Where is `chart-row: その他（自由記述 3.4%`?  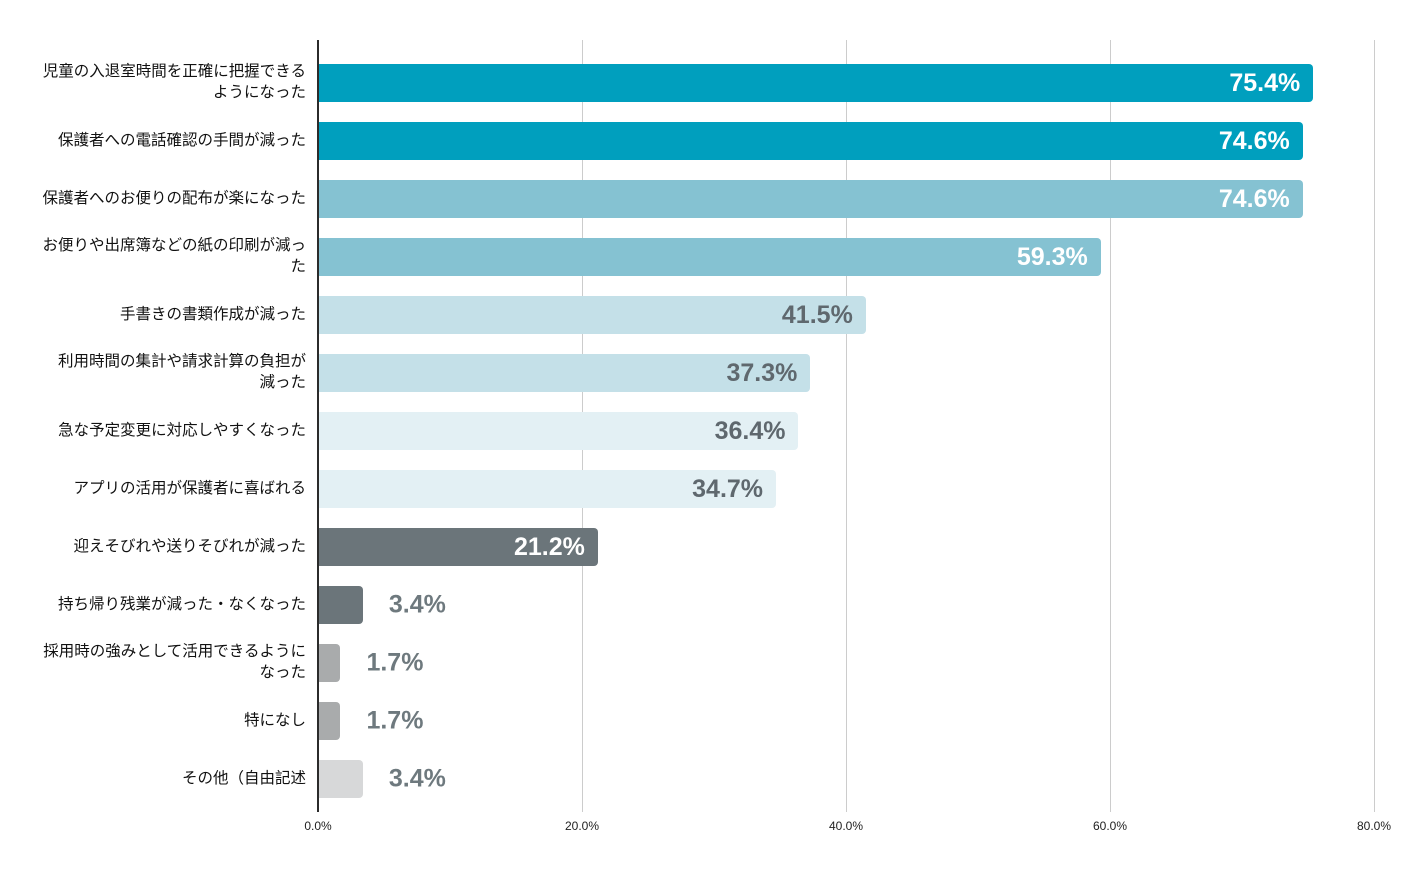 chart-row: その他（自由記述 3.4% is located at coordinates (709, 779).